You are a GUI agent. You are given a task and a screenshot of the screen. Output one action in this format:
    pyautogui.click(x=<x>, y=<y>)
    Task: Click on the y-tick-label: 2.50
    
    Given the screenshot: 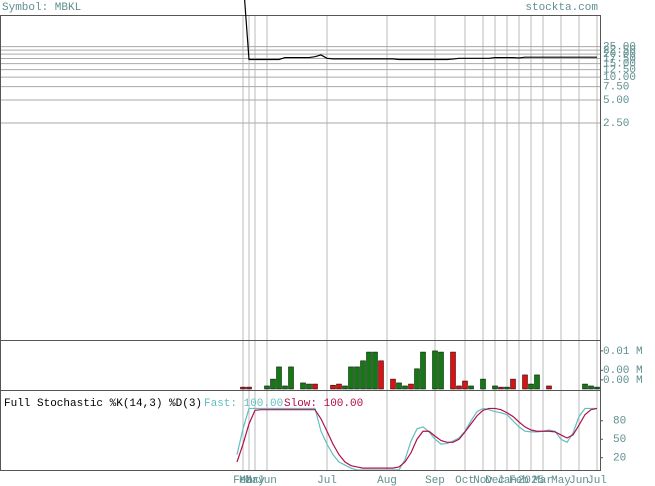 What is the action you would take?
    pyautogui.click(x=616, y=124)
    